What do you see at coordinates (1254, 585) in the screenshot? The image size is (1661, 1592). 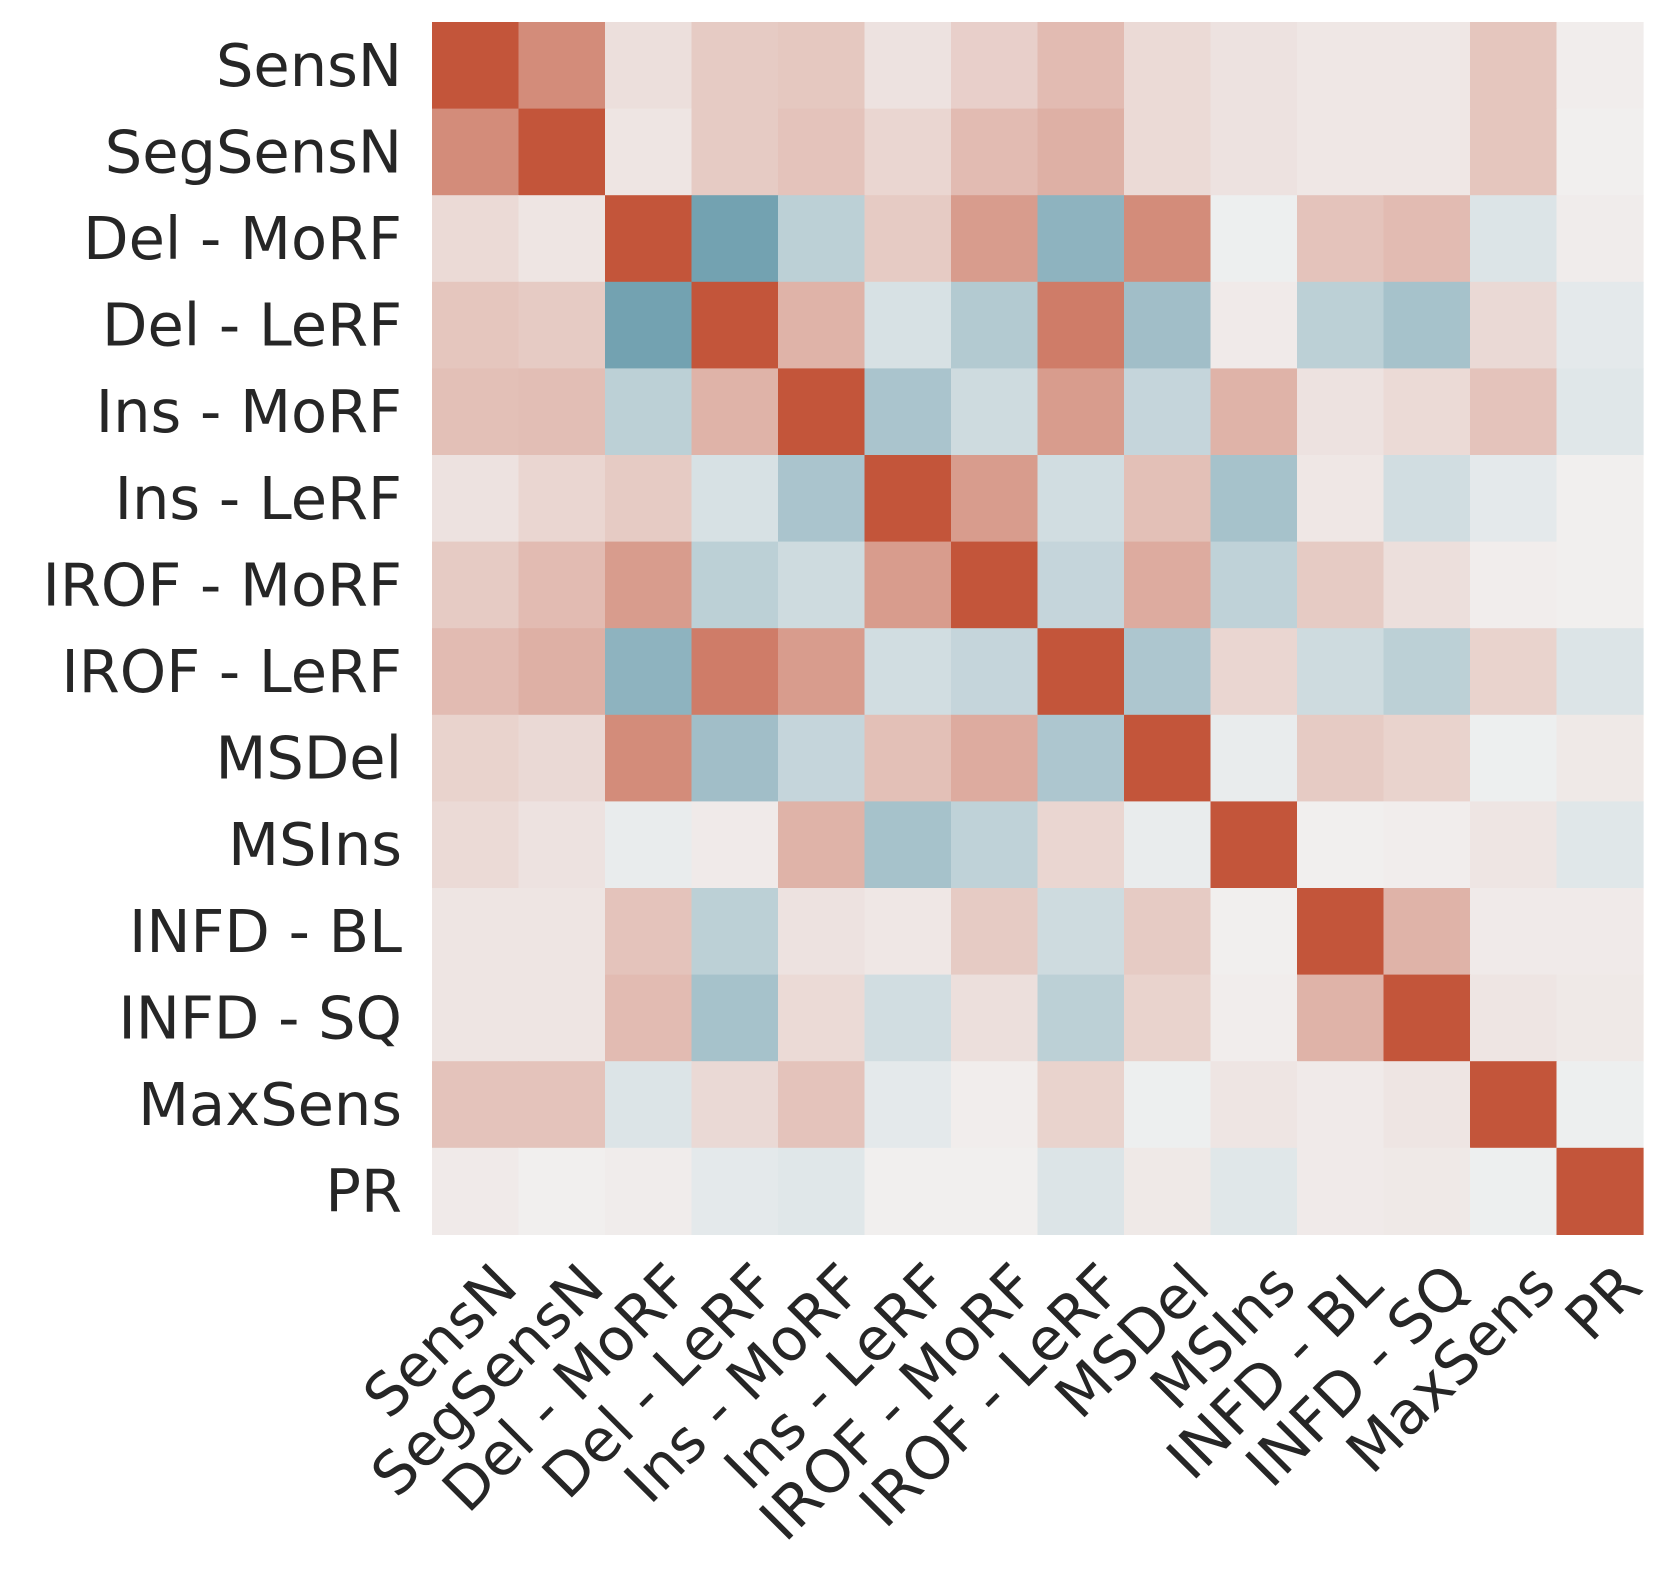 I see `heatmap-cell-irof-morf-msins` at bounding box center [1254, 585].